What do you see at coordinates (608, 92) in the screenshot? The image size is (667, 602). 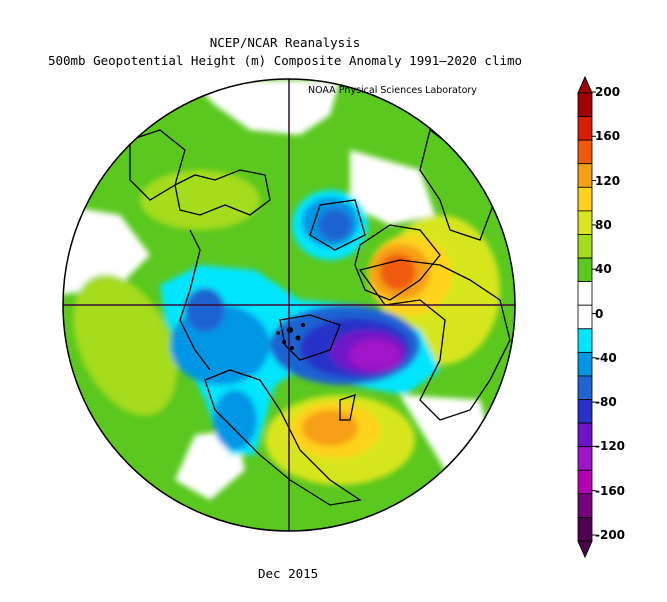 I see `colorbar-tick-label: 200` at bounding box center [608, 92].